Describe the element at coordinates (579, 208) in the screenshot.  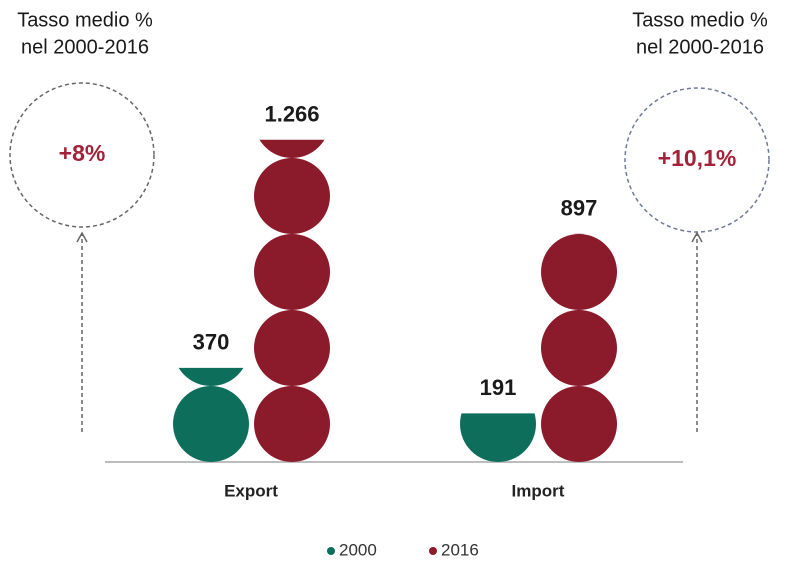
I see `value-label: 897` at that location.